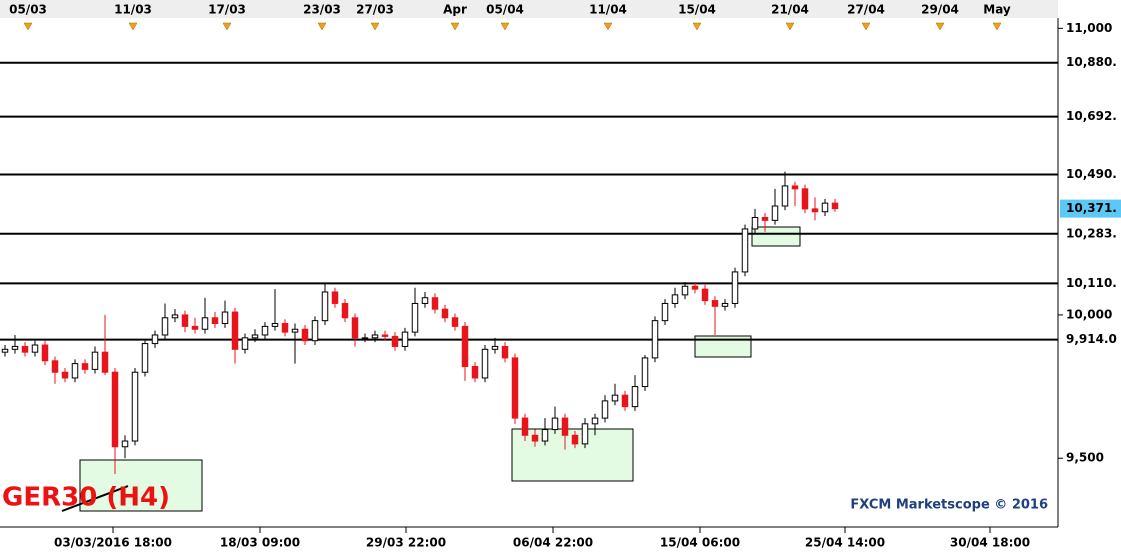 This screenshot has width=1121, height=555. I want to click on level-label: 10,880., so click(1091, 62).